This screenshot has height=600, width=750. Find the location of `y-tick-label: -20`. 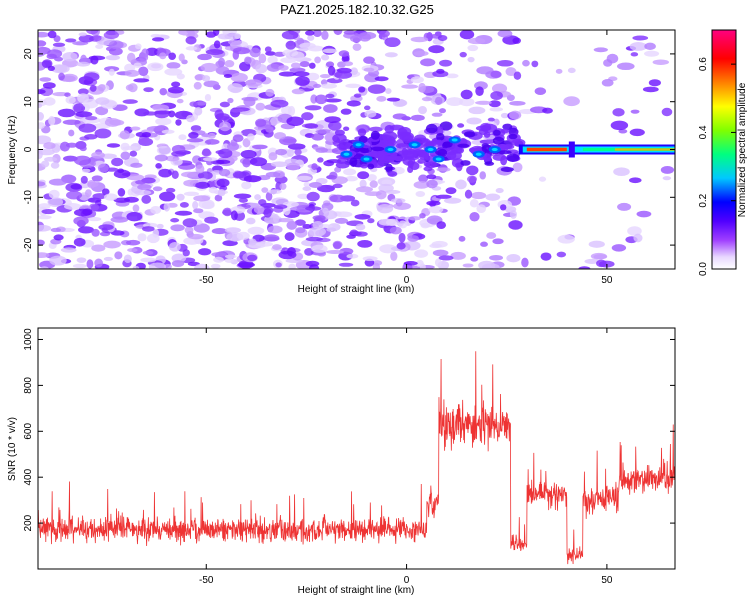

y-tick-label: -20 is located at coordinates (28, 244).